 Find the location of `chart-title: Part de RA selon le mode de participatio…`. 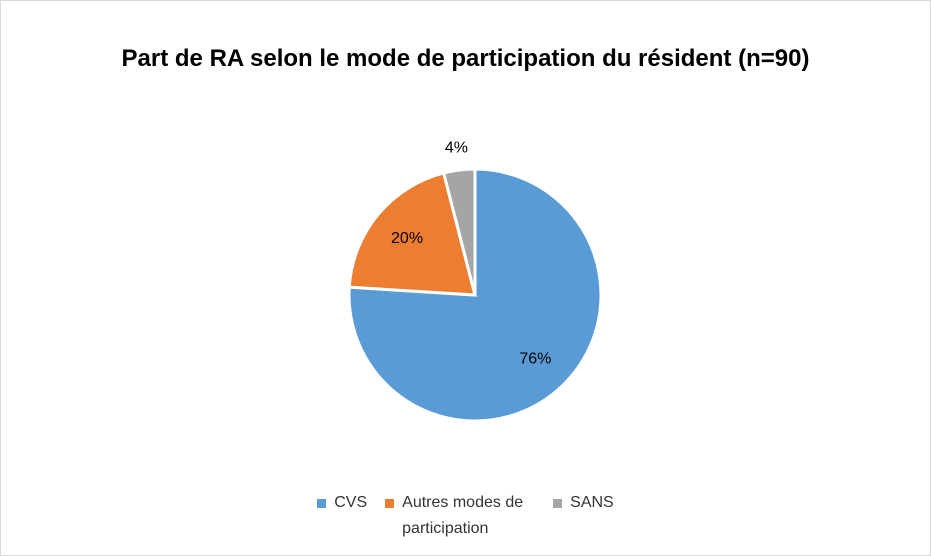

chart-title: Part de RA selon le mode de participatio… is located at coordinates (465, 58).